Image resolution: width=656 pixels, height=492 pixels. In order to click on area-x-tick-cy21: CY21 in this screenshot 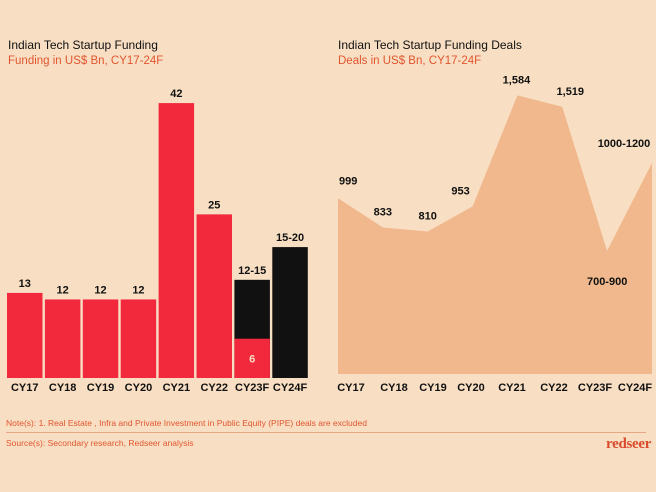, I will do `click(512, 388)`.